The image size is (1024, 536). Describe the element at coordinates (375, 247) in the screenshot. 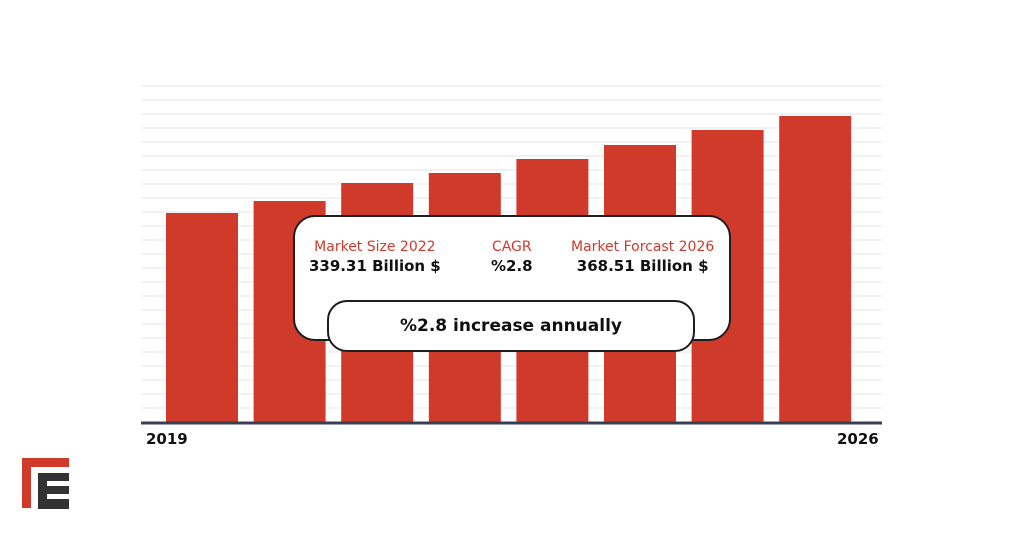

I see `market-size-label: Market Size 2022` at that location.